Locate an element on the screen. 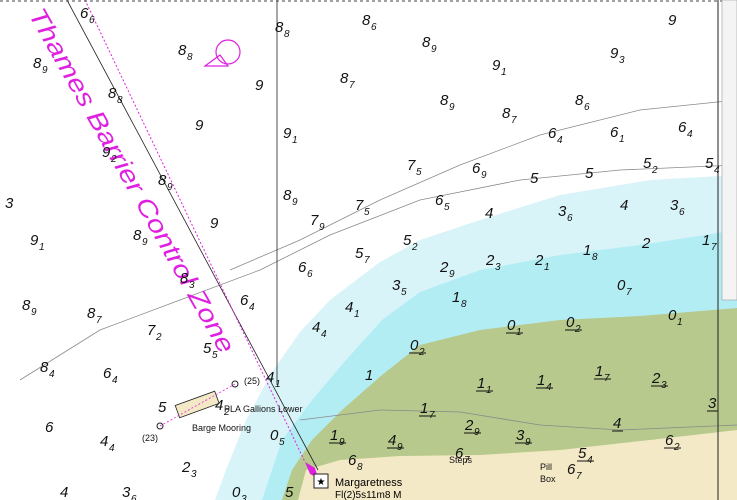 This screenshot has height=500, width=737. buoy-symbol is located at coordinates (216, 60).